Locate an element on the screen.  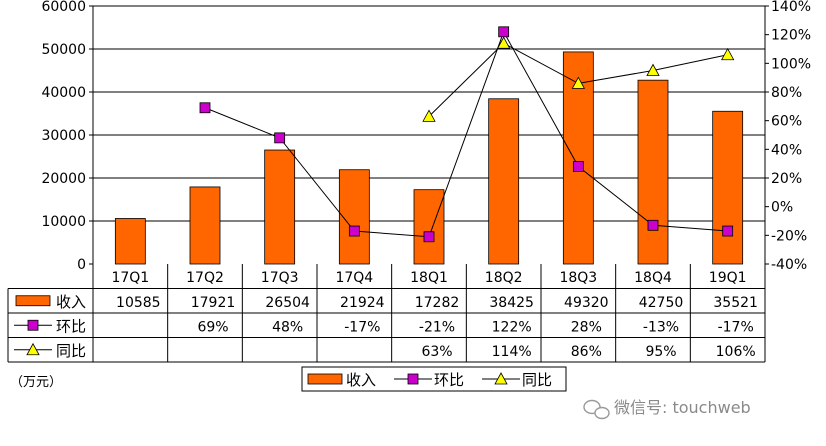
category-label: 19Q1 is located at coordinates (728, 278).